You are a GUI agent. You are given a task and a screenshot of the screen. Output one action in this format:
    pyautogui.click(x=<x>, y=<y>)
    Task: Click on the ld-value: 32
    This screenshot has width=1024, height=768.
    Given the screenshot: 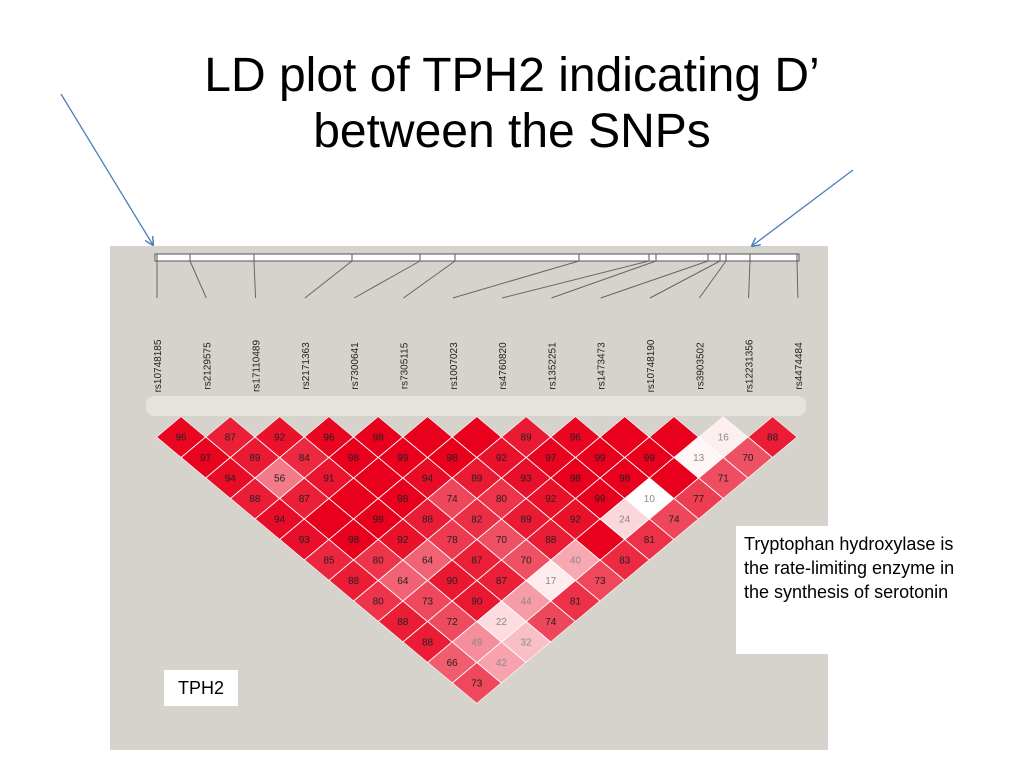 What is the action you would take?
    pyautogui.click(x=527, y=643)
    